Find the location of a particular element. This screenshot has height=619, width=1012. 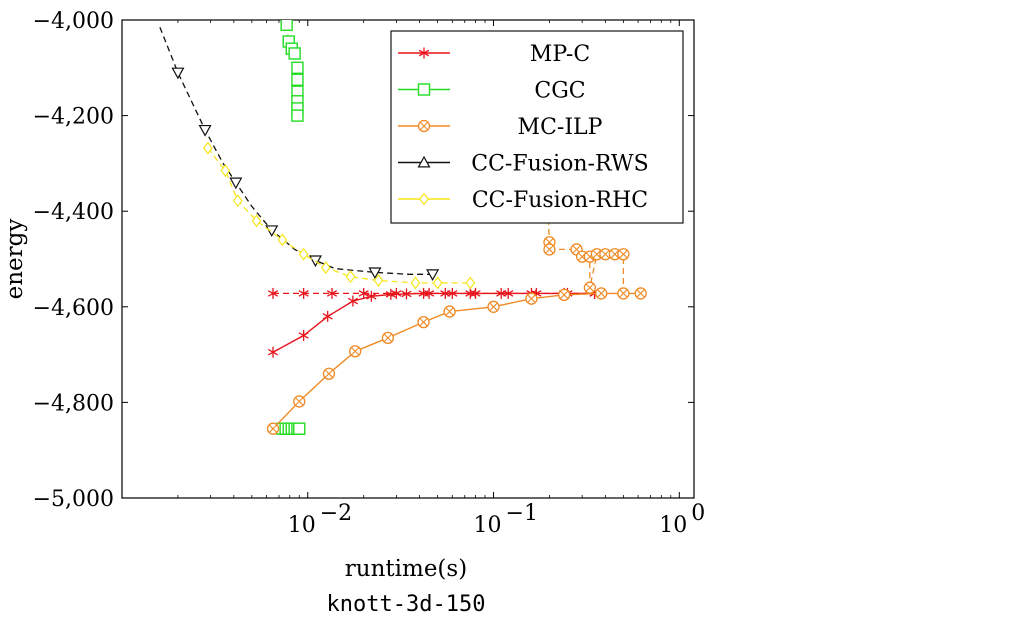

legend-box is located at coordinates (537, 127).